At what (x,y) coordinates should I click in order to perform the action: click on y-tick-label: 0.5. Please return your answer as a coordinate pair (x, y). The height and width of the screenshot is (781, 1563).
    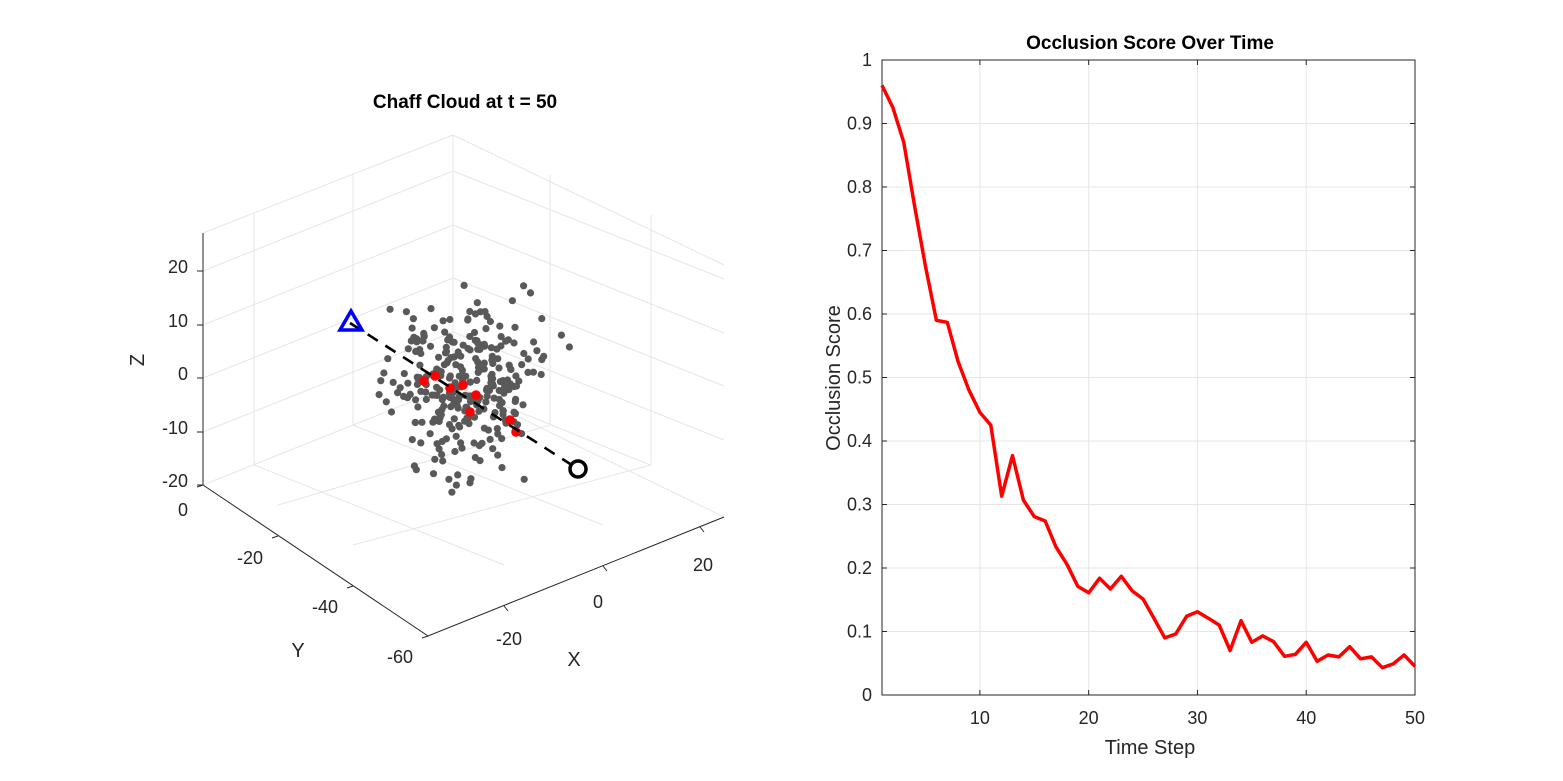
    Looking at the image, I should click on (859, 378).